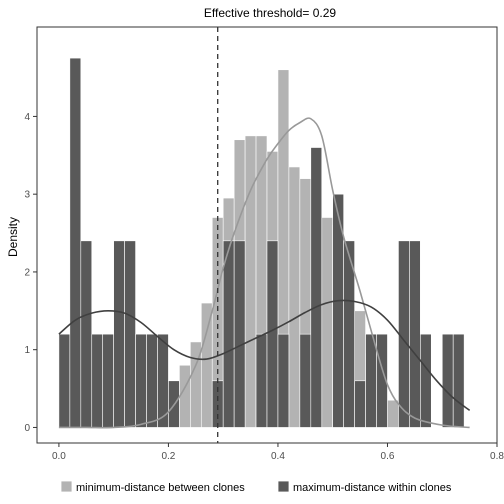 This screenshot has width=504, height=504. I want to click on x-axis: 0.0 0.2 0.4 0.6 0.8, so click(278, 452).